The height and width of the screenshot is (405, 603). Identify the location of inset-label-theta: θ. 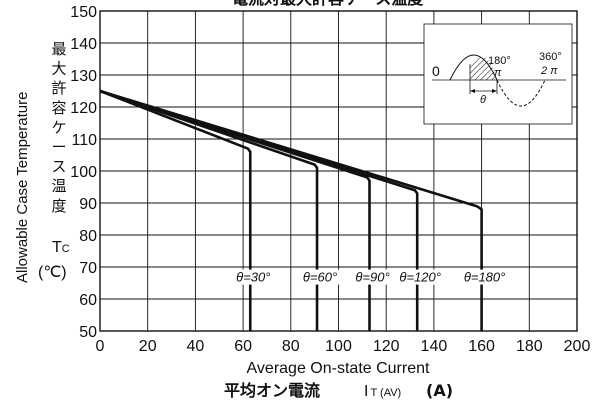
(483, 100).